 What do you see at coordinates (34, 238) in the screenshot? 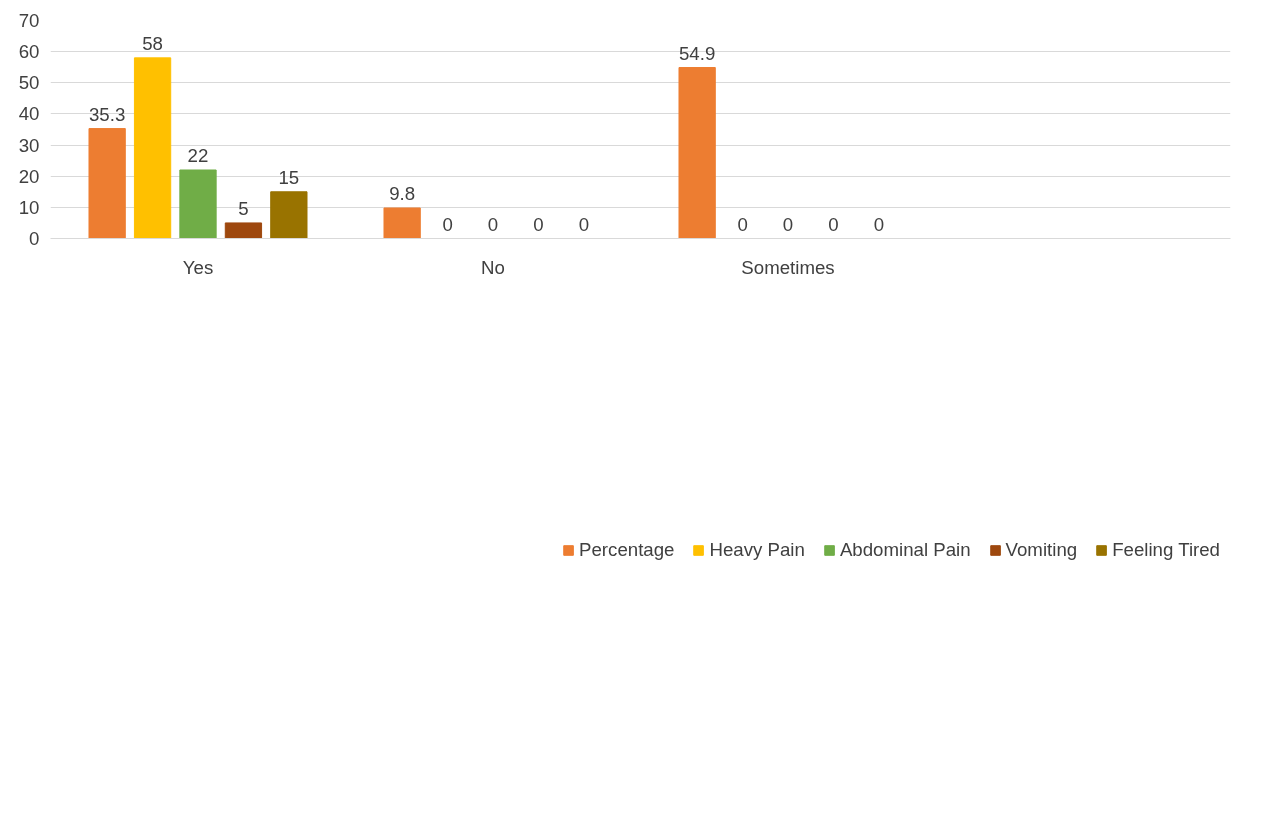
I see `y-tick-label: 0` at bounding box center [34, 238].